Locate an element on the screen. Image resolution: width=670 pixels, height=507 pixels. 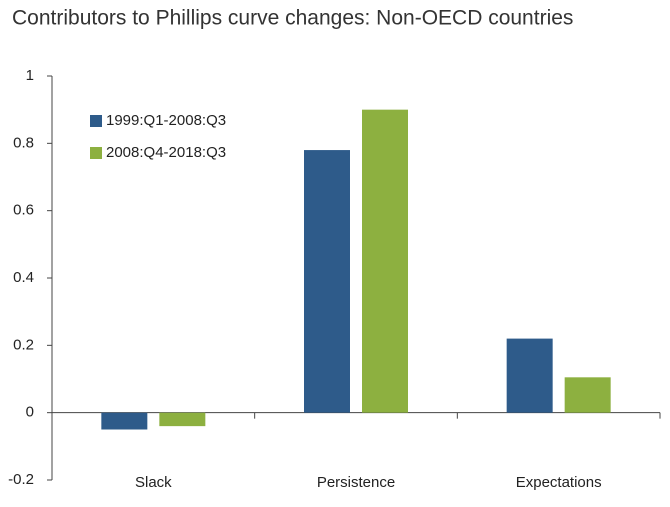
legend-label: 2008:Q4-2018:Q3 is located at coordinates (166, 152).